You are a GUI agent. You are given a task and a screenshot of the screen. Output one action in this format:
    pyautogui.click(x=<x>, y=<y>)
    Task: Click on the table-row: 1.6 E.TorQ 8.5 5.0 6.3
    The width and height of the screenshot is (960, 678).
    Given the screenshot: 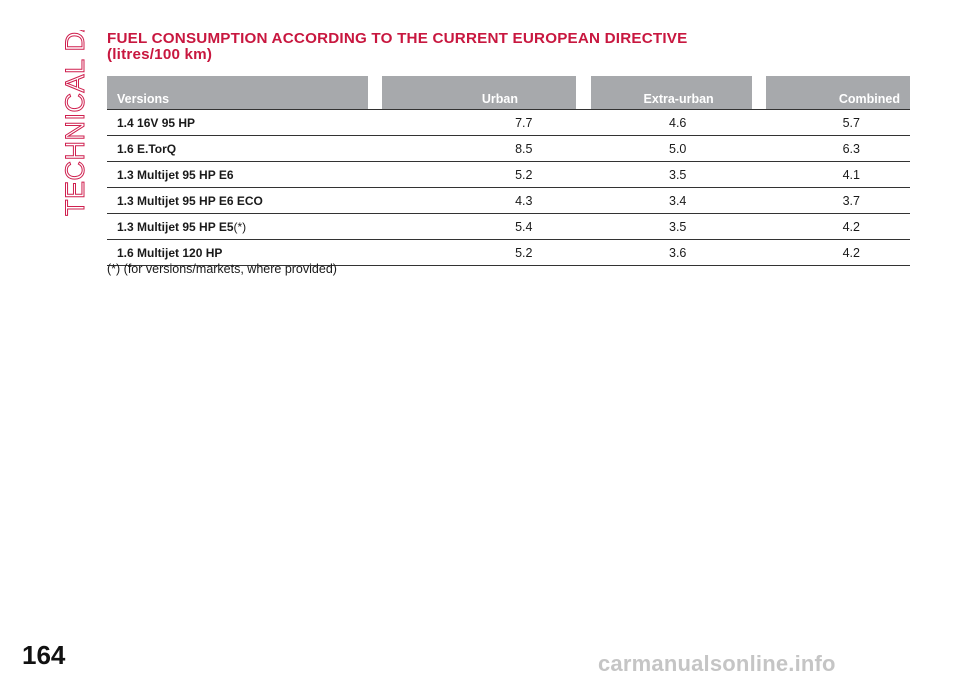 What is the action you would take?
    pyautogui.click(x=508, y=149)
    